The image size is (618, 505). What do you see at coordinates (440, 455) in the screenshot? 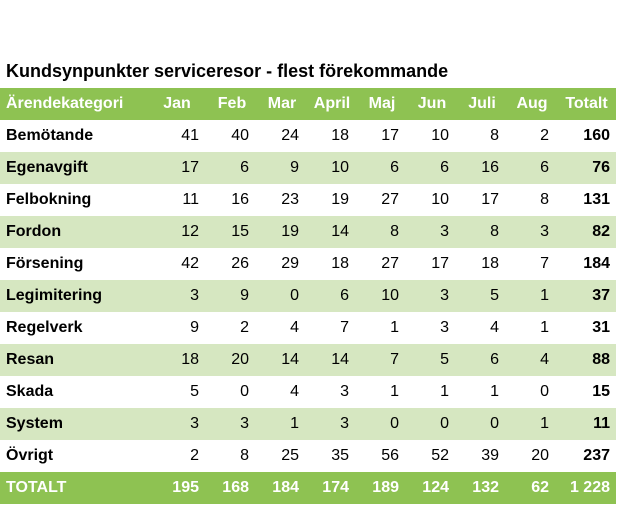
I see `cell-value: 52` at bounding box center [440, 455].